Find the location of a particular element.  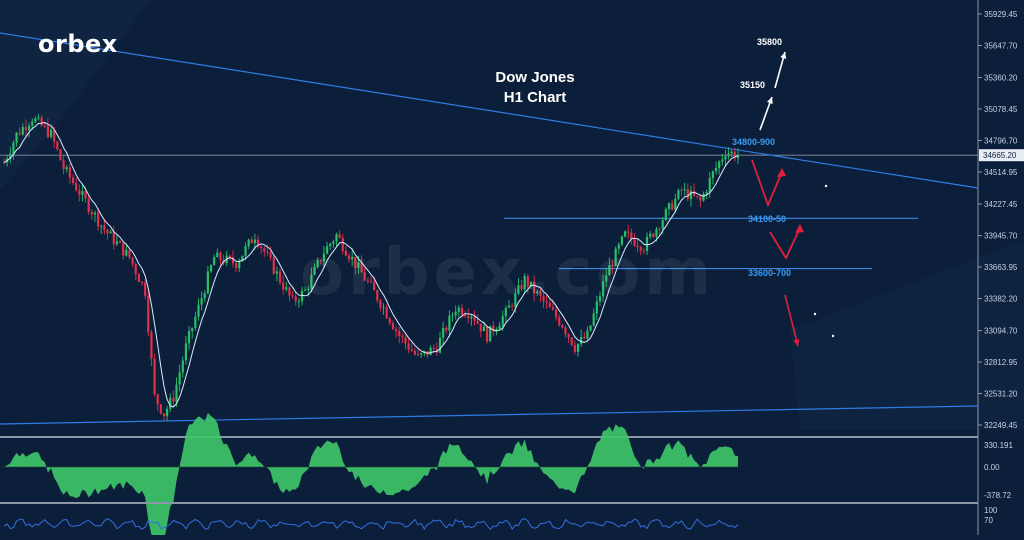

level-label: 35150 is located at coordinates (752, 85).